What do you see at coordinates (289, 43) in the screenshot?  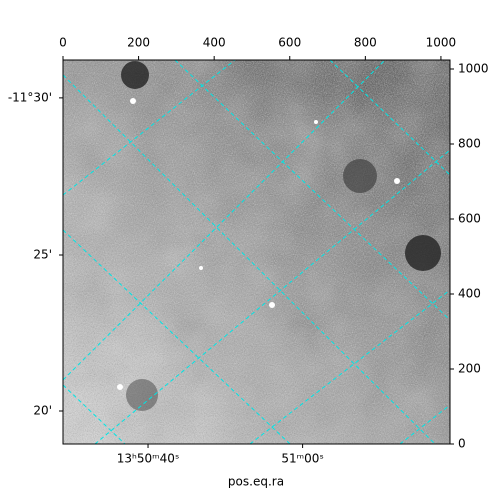 I see `x-tick-label: 600` at bounding box center [289, 43].